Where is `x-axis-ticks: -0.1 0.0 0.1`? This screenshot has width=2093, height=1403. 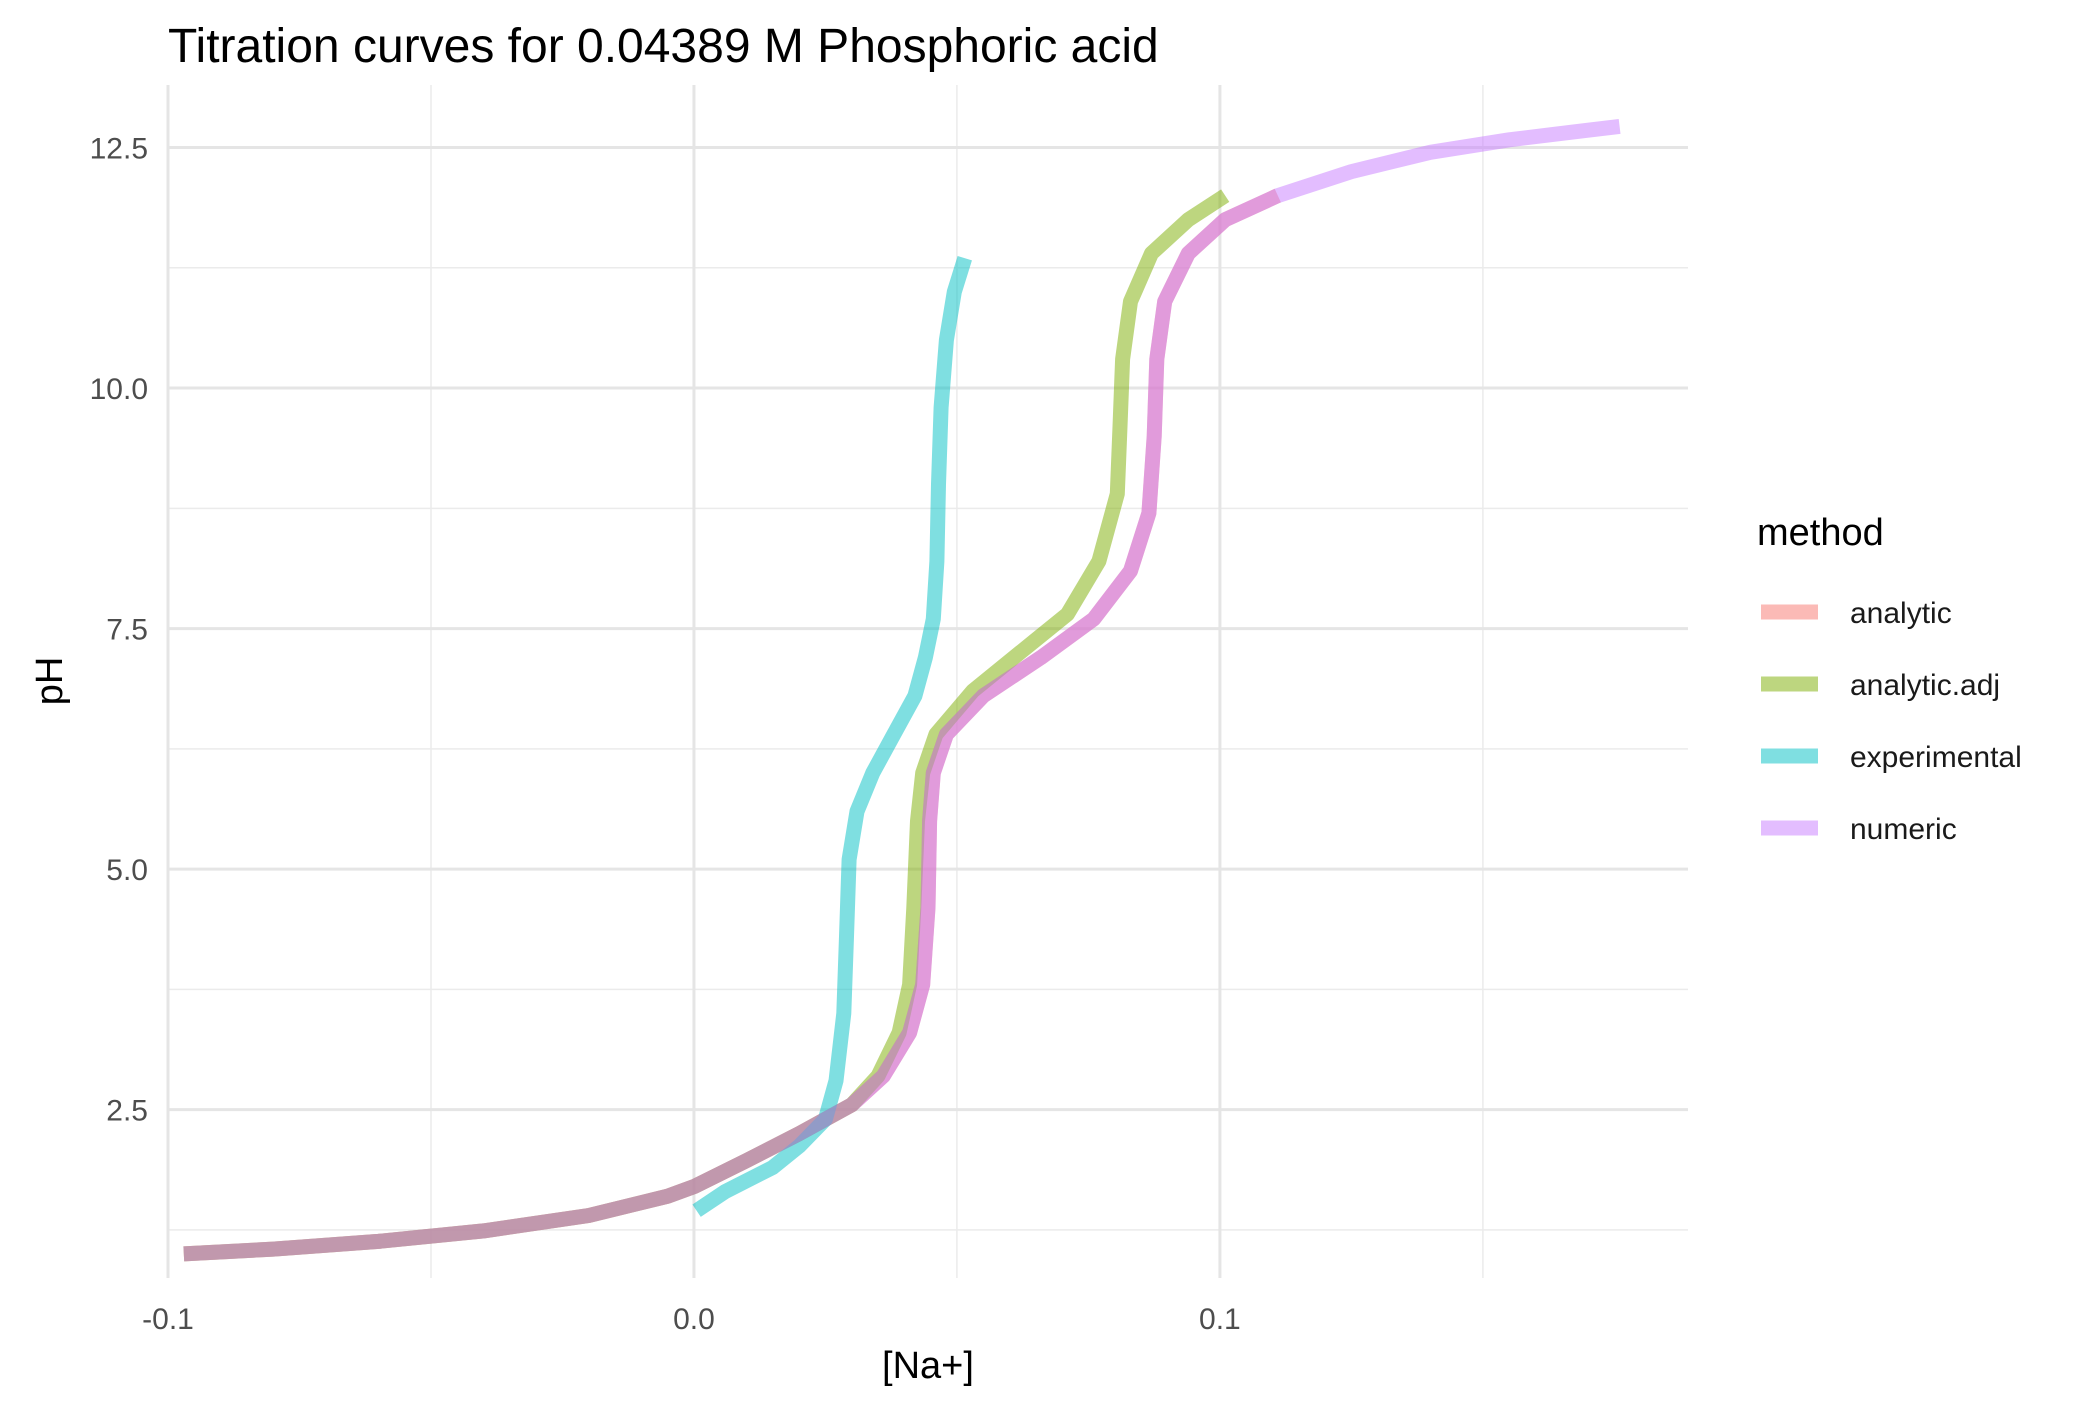 x-axis-ticks: -0.1 0.0 0.1 is located at coordinates (691, 1319).